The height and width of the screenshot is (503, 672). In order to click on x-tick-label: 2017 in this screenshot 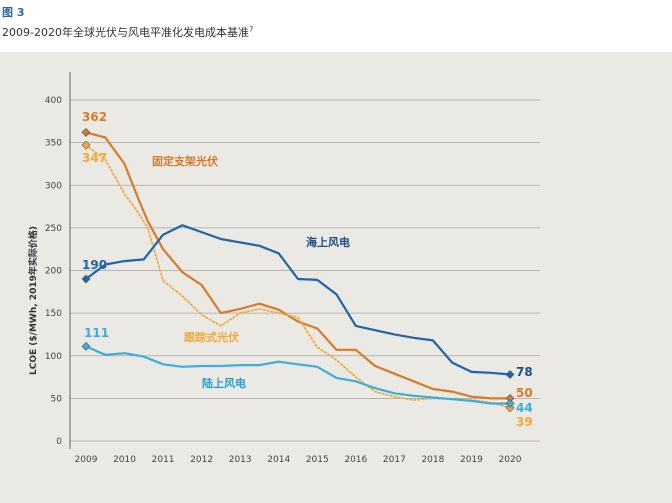, I will do `click(394, 460)`.